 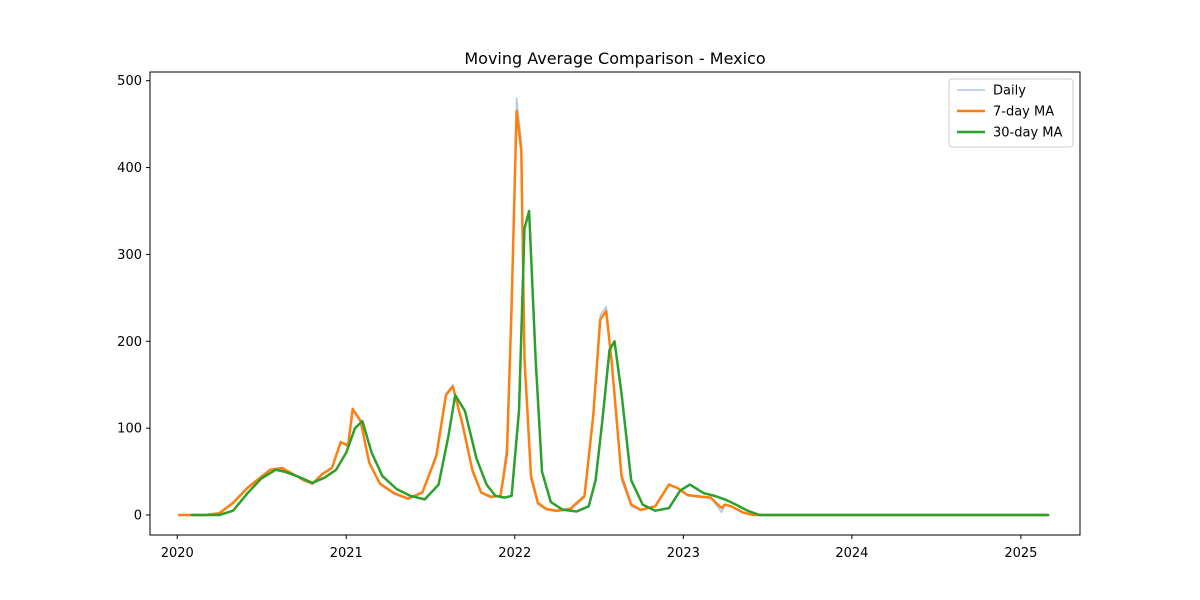 I want to click on chart-title: Moving Average Comparison - Mexico, so click(x=614, y=58).